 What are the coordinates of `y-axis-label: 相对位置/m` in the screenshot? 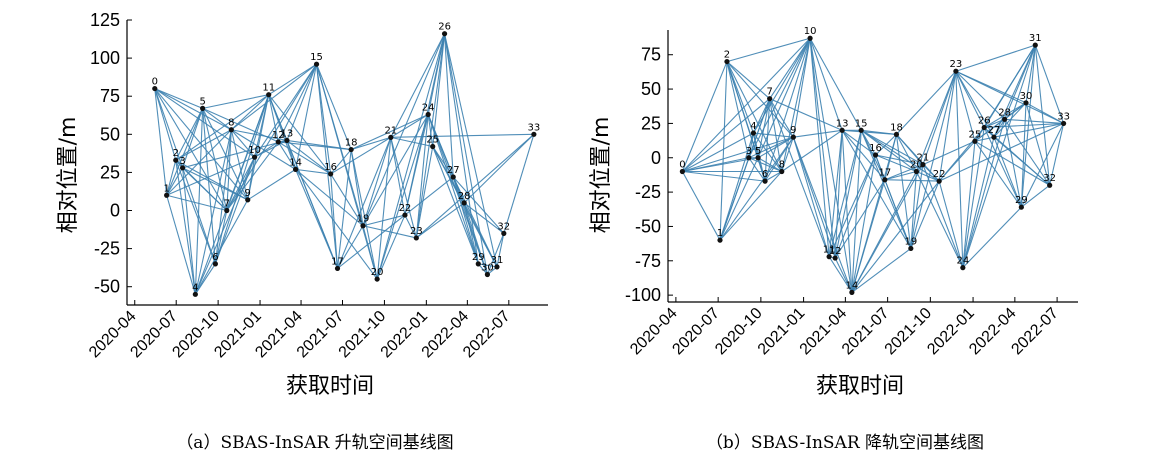 It's located at (68, 175).